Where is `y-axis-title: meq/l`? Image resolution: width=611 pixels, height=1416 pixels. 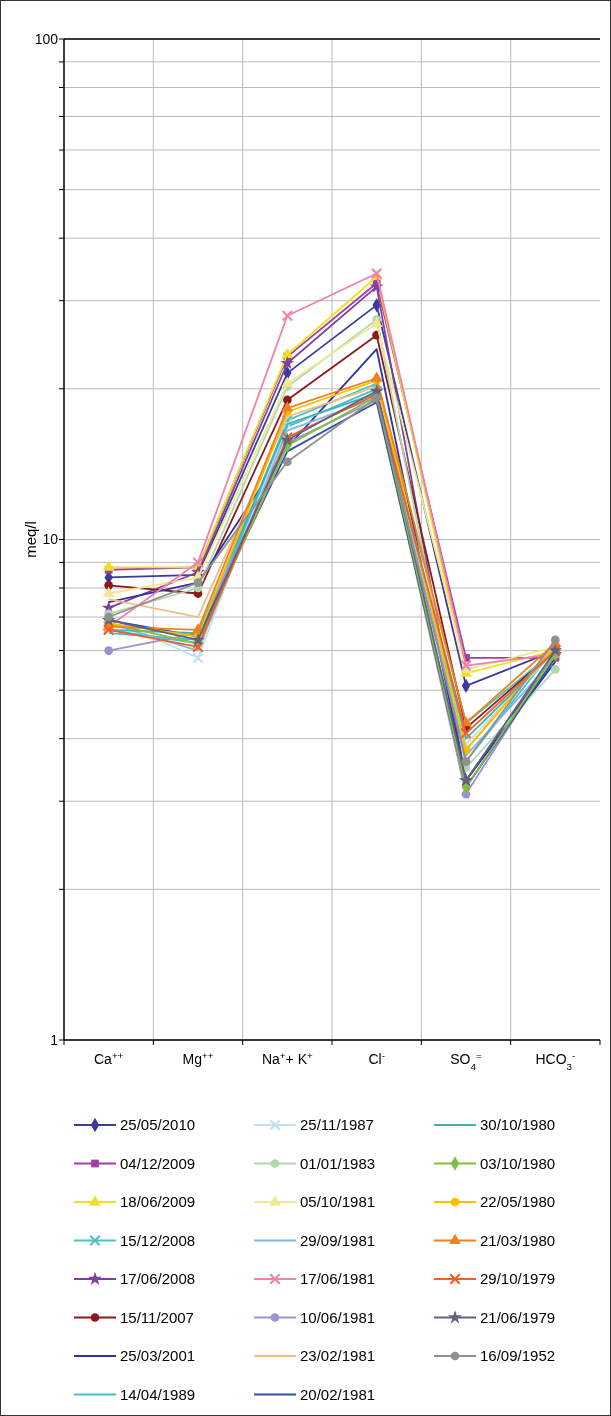
y-axis-title: meq/l is located at coordinates (30, 539).